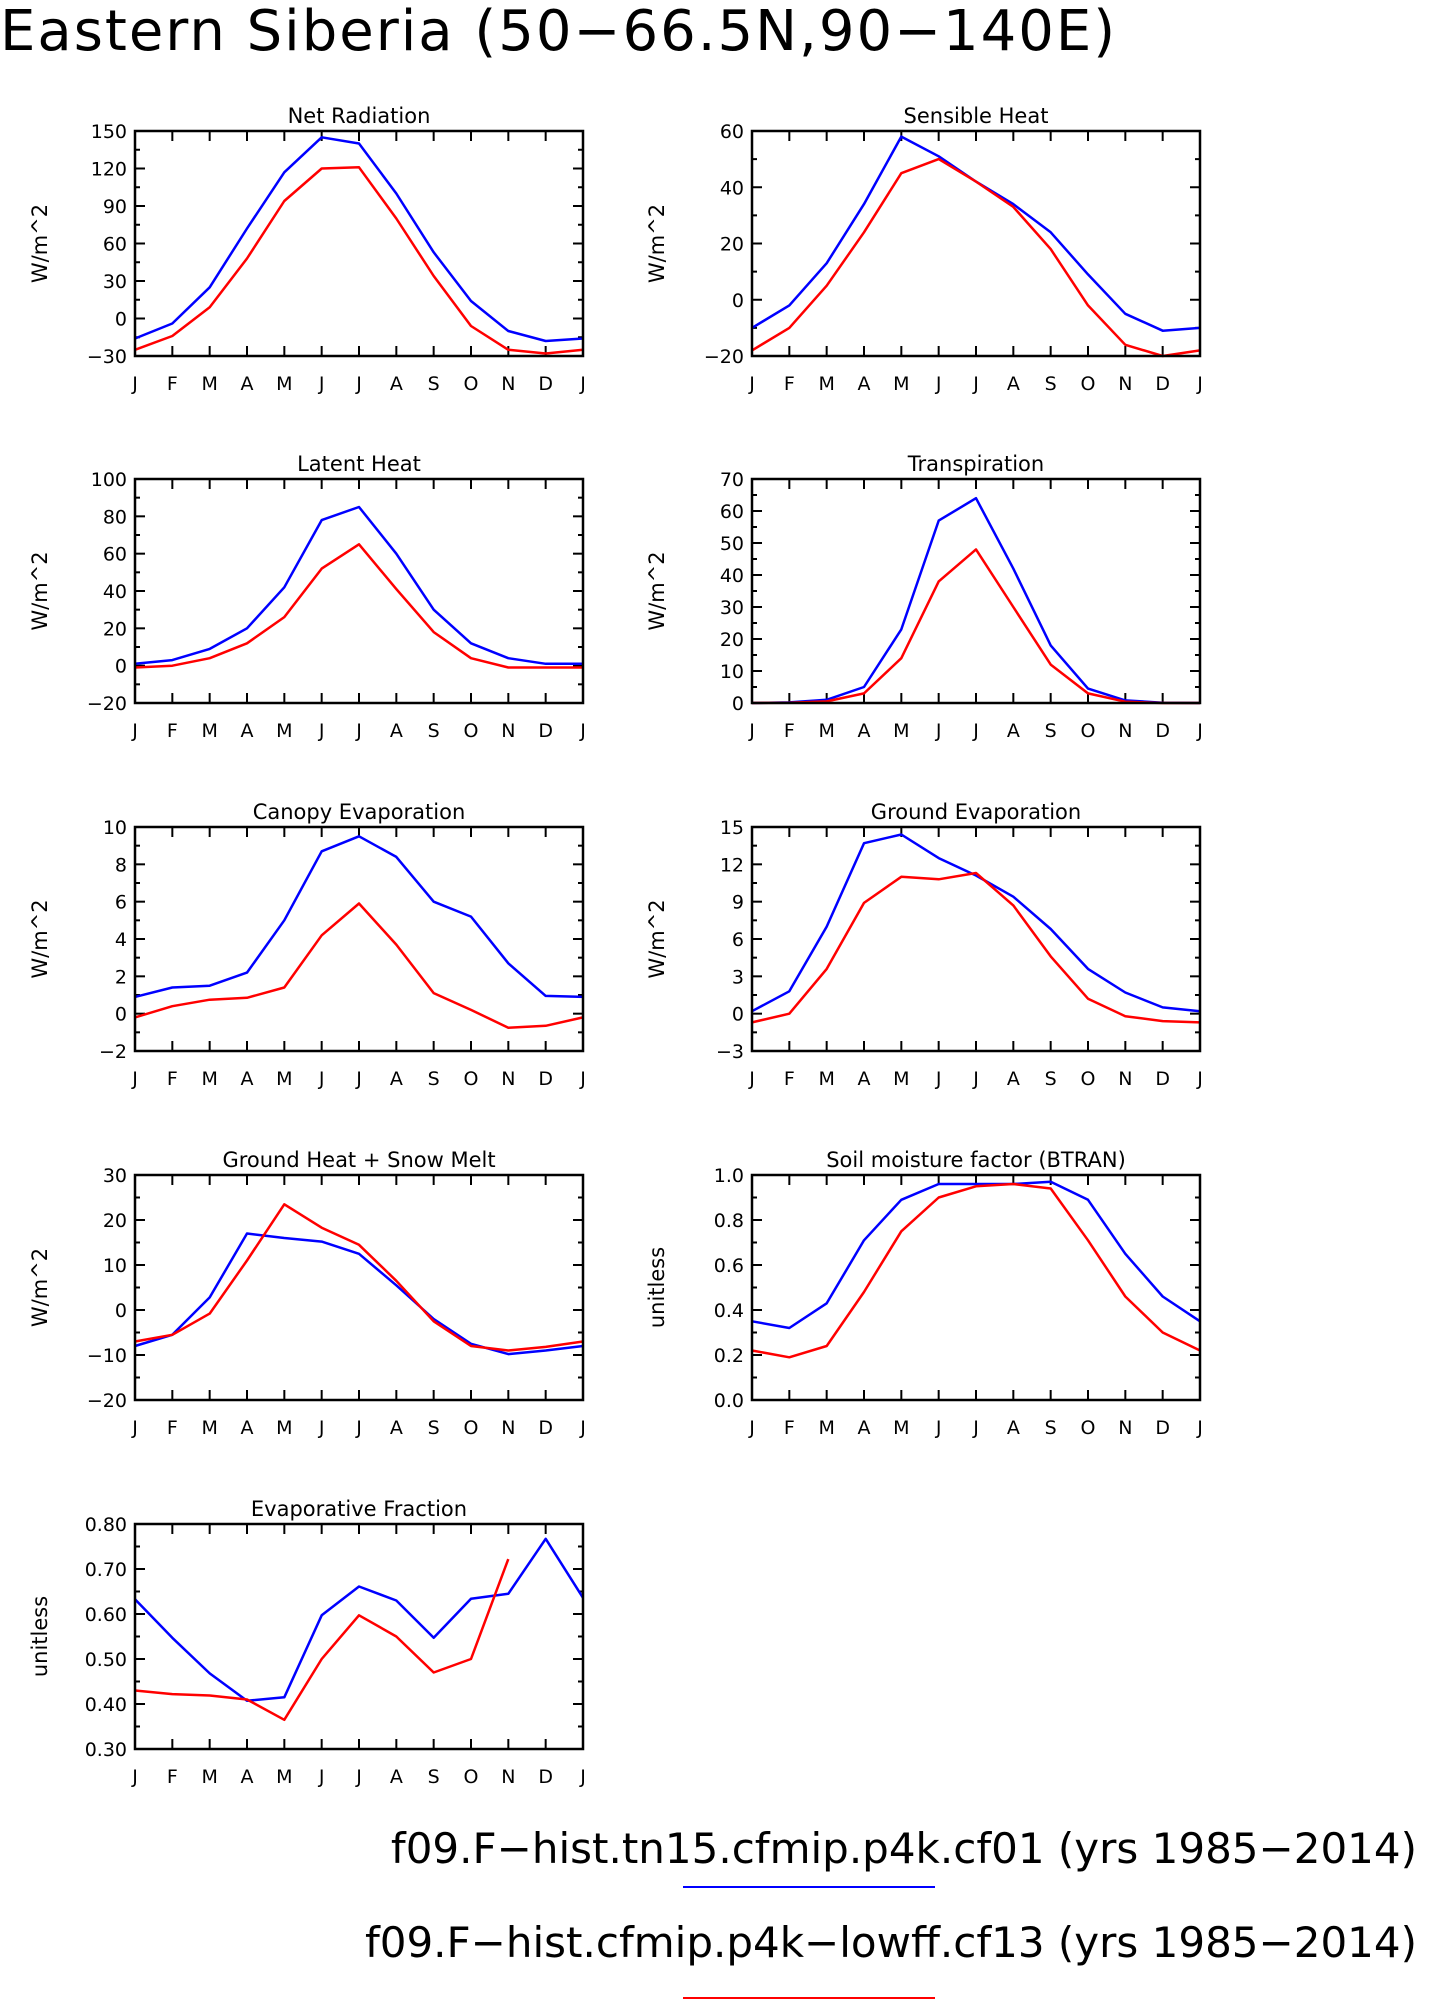  Describe the element at coordinates (109, 480) in the screenshot. I see `y-tick-label: 100` at that location.